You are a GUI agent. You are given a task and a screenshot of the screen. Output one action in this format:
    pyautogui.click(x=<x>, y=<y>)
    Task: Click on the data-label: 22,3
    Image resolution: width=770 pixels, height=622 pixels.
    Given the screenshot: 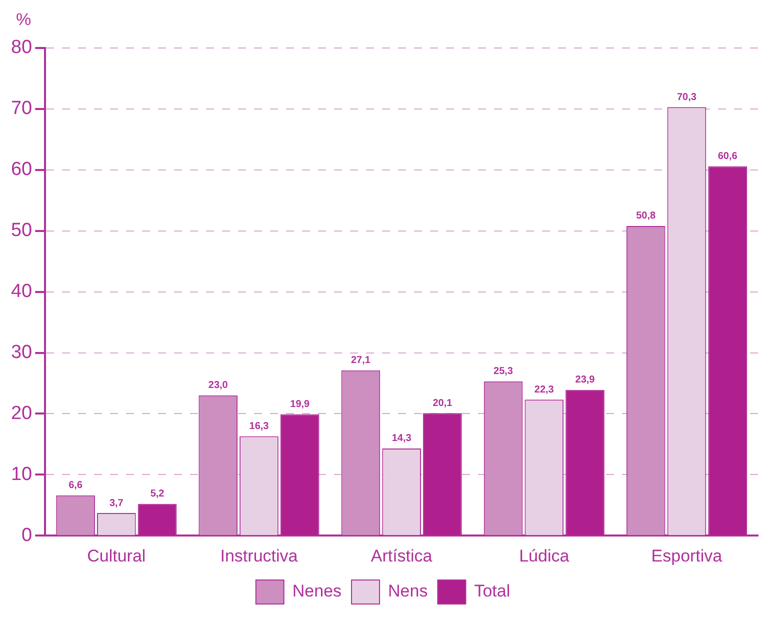 What is the action you would take?
    pyautogui.click(x=544, y=390)
    